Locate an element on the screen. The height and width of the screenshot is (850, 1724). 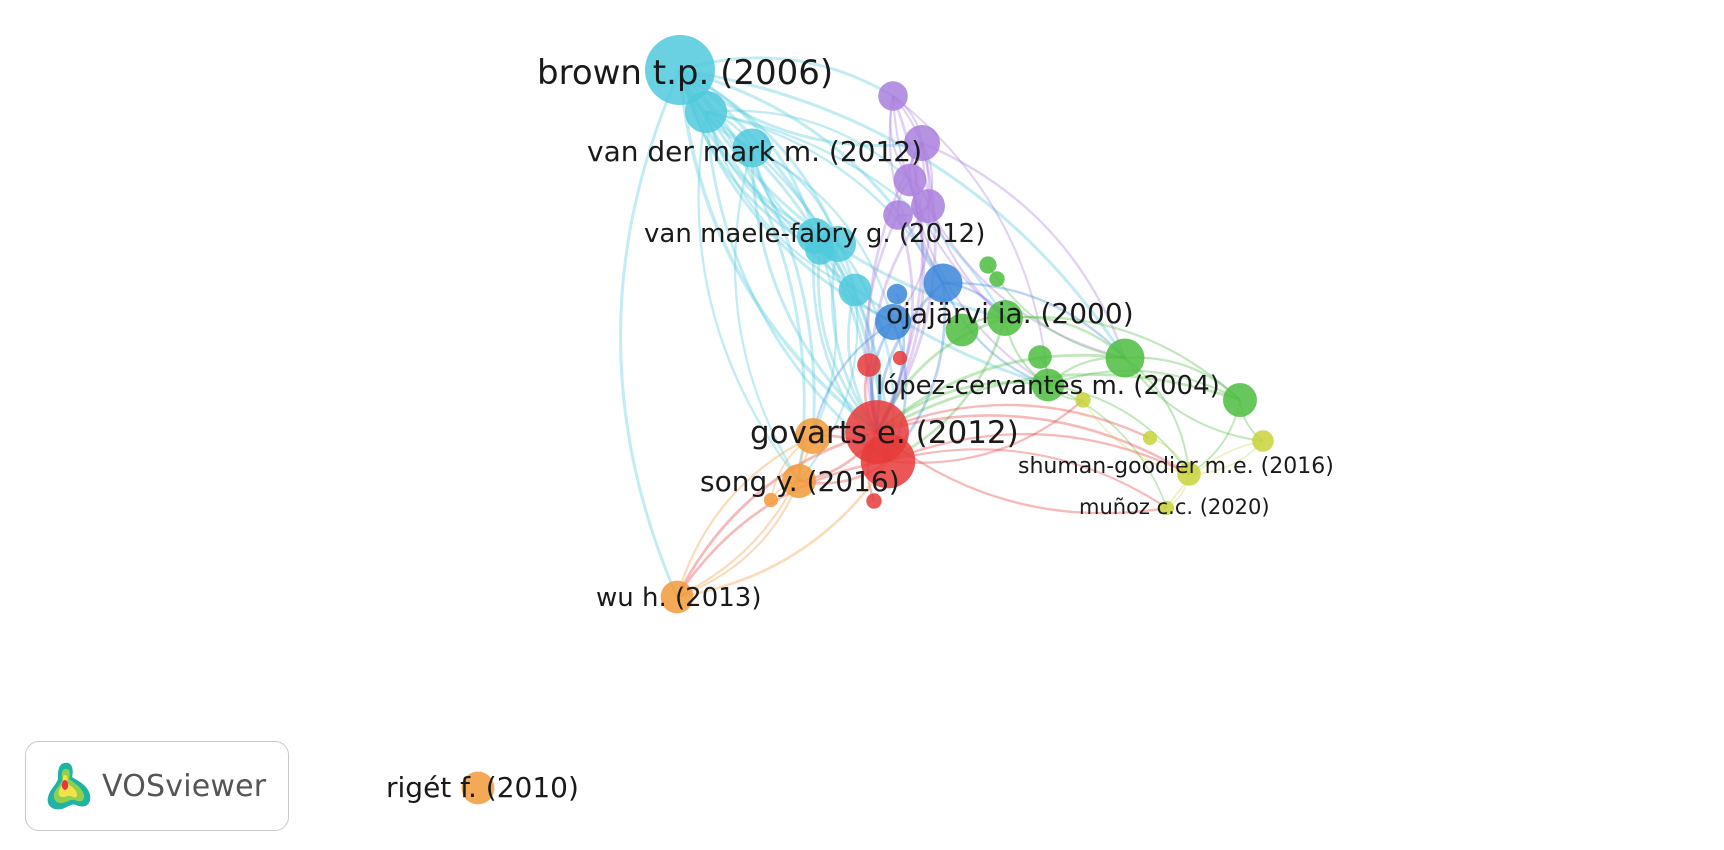
link-lopez-shuman is located at coordinates (1118, 429).